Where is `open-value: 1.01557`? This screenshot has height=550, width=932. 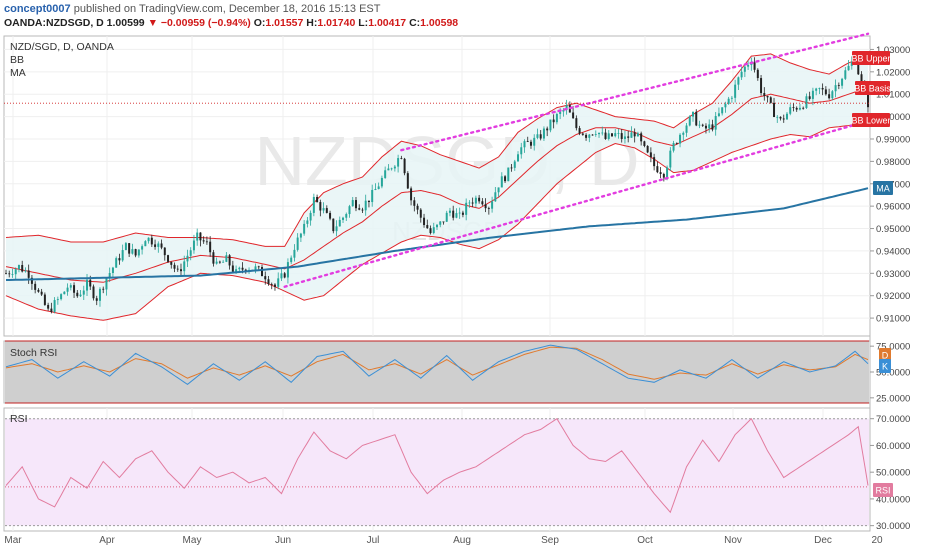
open-value: 1.01557 is located at coordinates (284, 23).